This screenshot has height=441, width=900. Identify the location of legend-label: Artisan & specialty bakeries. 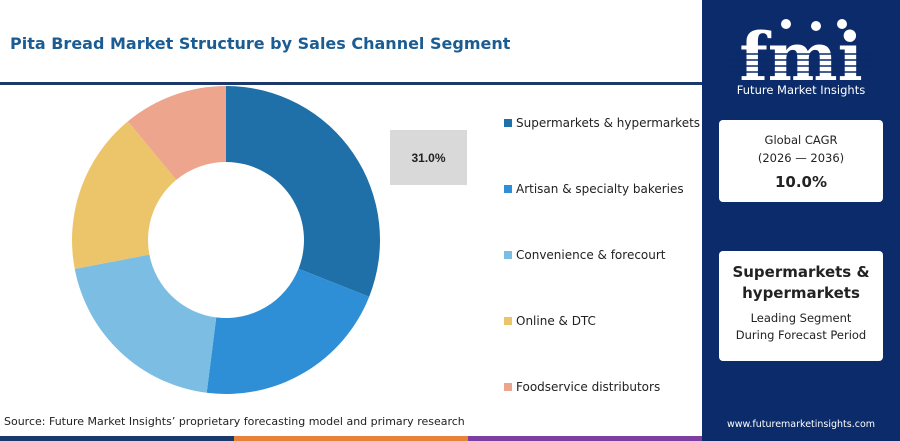
(600, 189).